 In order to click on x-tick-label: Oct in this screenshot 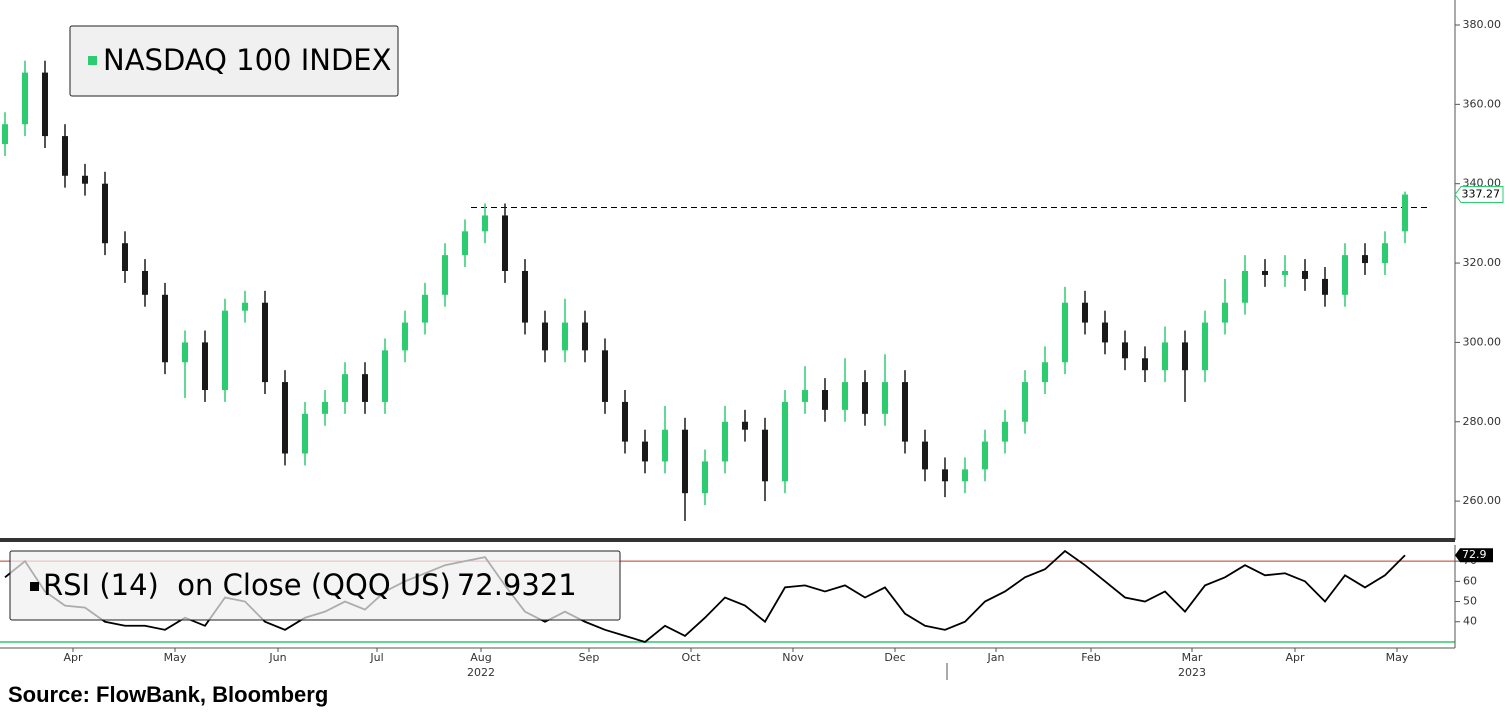, I will do `click(691, 657)`.